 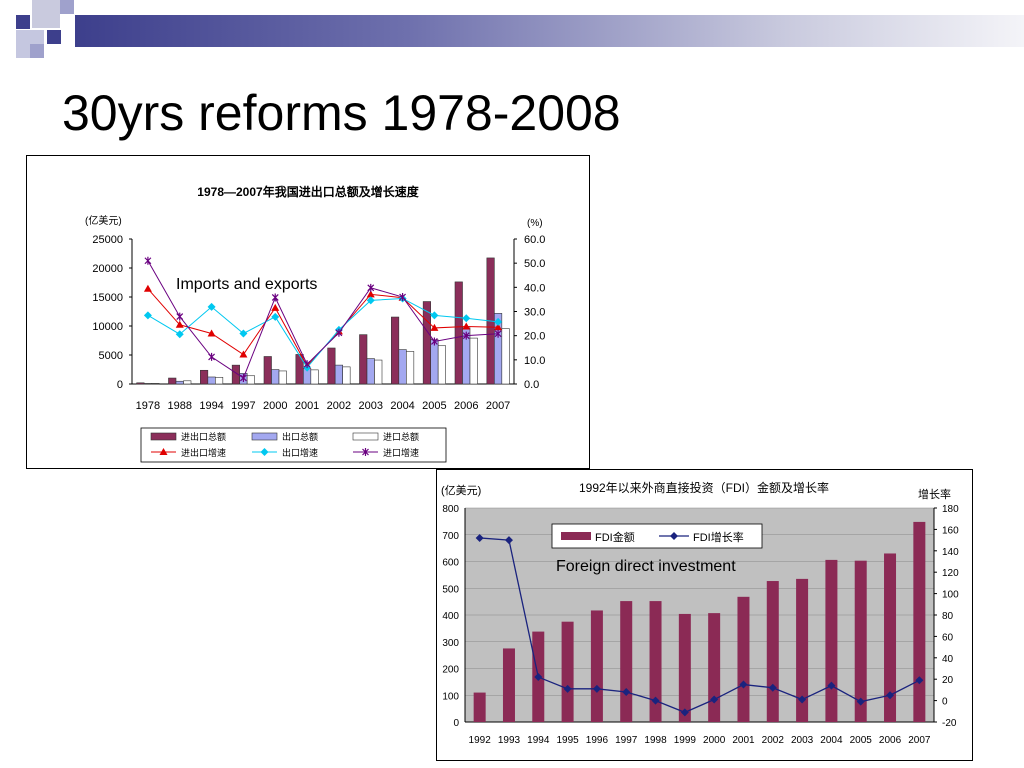 I want to click on y-left-tick-label: 700, so click(x=450, y=536).